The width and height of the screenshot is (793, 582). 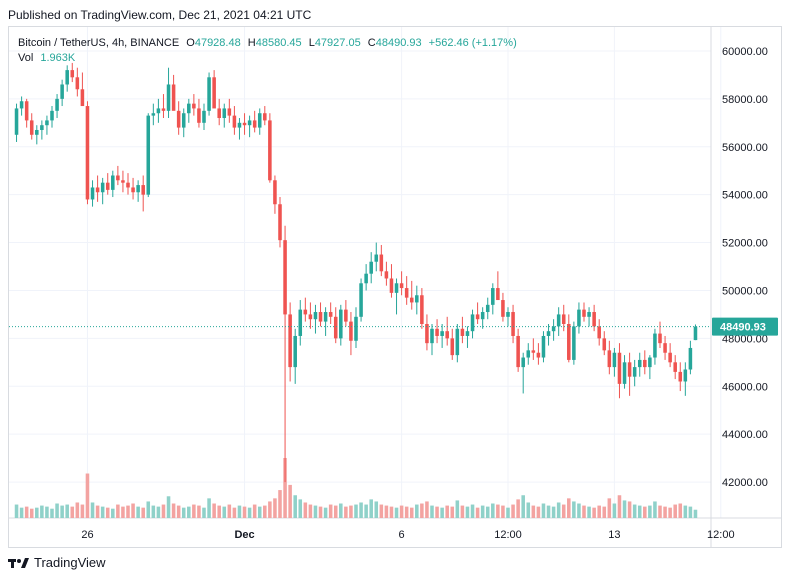 What do you see at coordinates (190, 43) in the screenshot?
I see `legend-open-label: O` at bounding box center [190, 43].